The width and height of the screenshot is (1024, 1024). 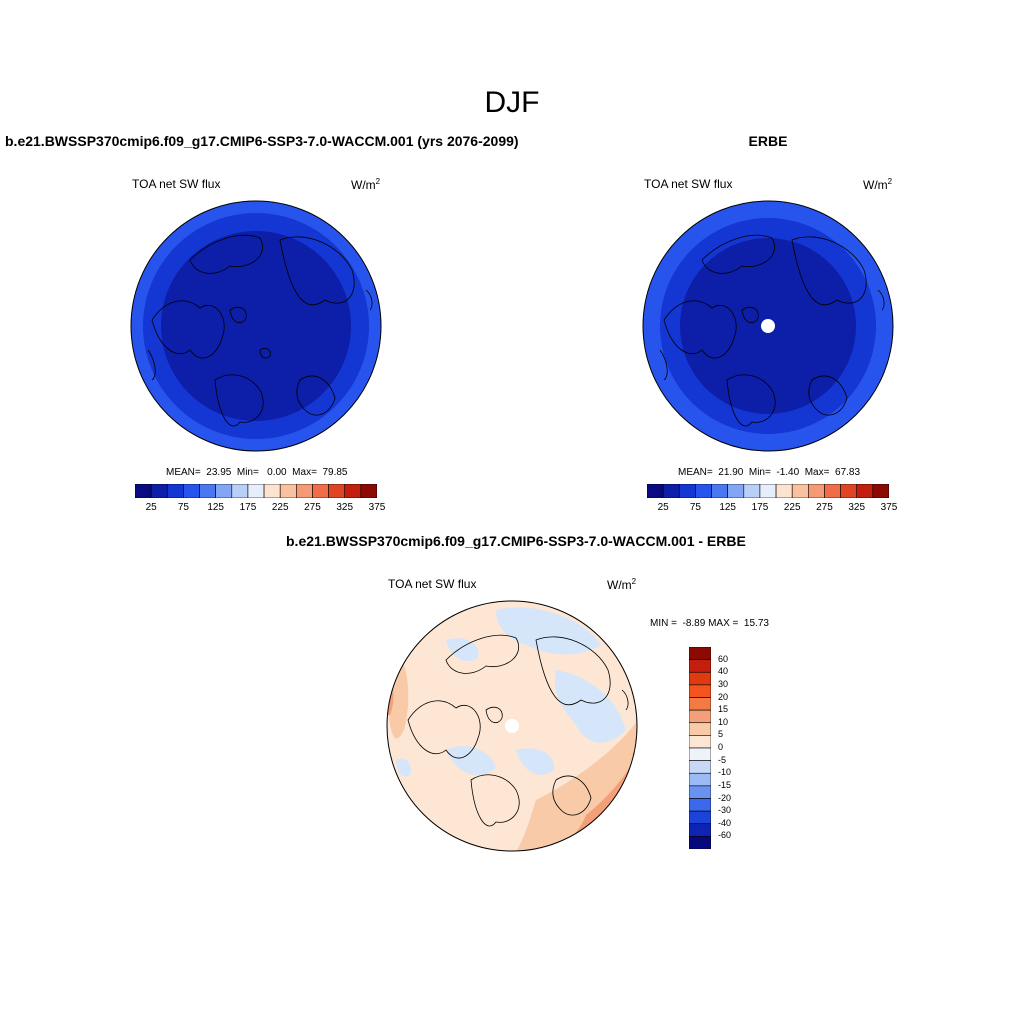 What do you see at coordinates (733, 748) in the screenshot?
I see `diff-colorbar-ticks: 60 40 30 20 15 10 5 0 -5 -10 -15 -20 -30 -40 -60` at bounding box center [733, 748].